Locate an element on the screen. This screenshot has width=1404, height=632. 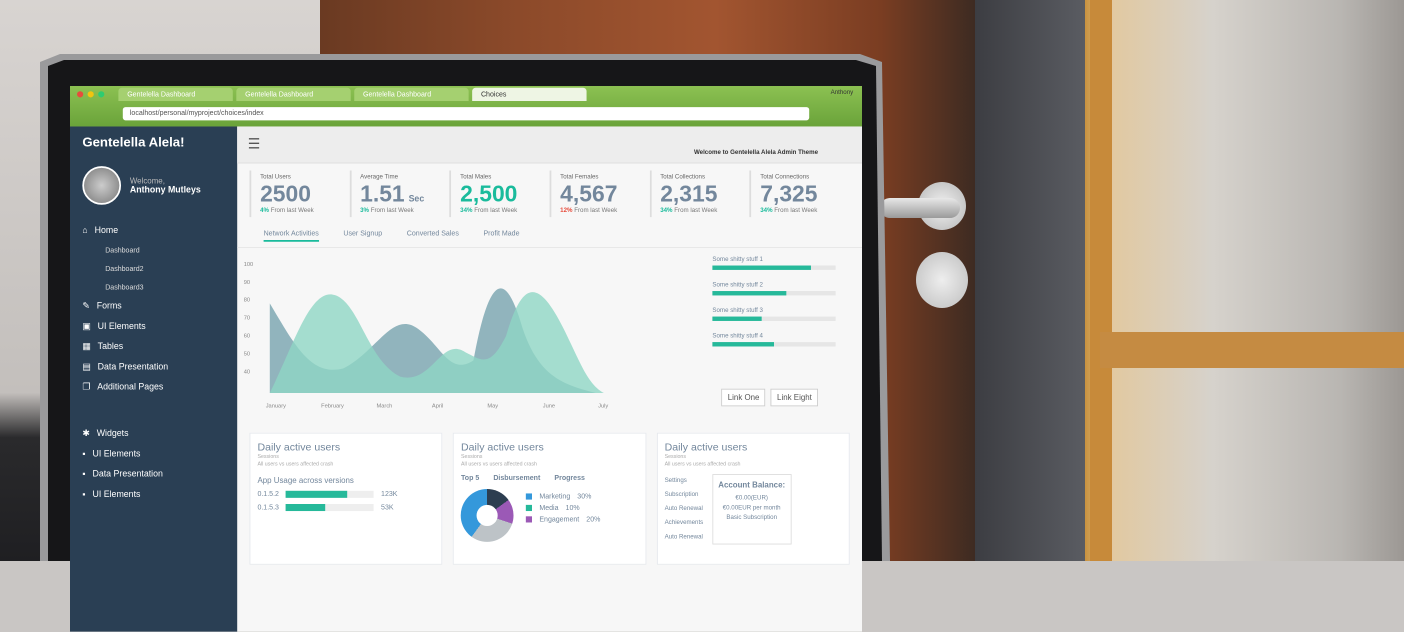
tab-network-activities: Network Activities is located at coordinates (291, 235).